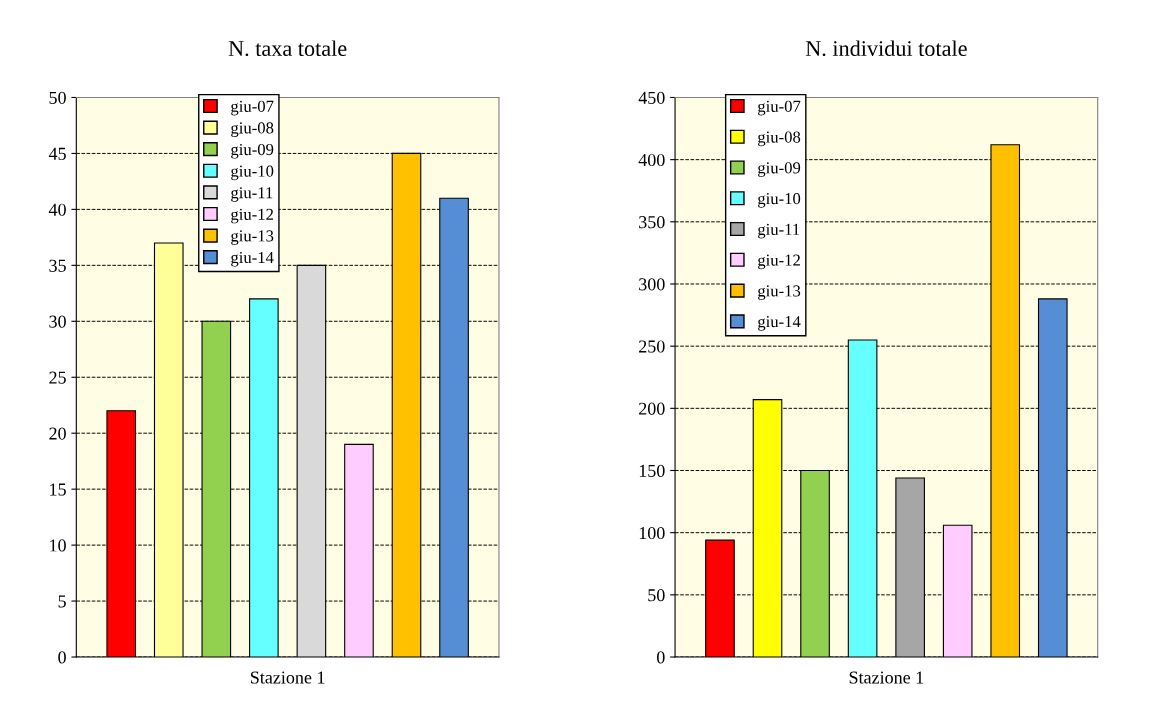  What do you see at coordinates (62, 601) in the screenshot?
I see `y-tick-label: 5` at bounding box center [62, 601].